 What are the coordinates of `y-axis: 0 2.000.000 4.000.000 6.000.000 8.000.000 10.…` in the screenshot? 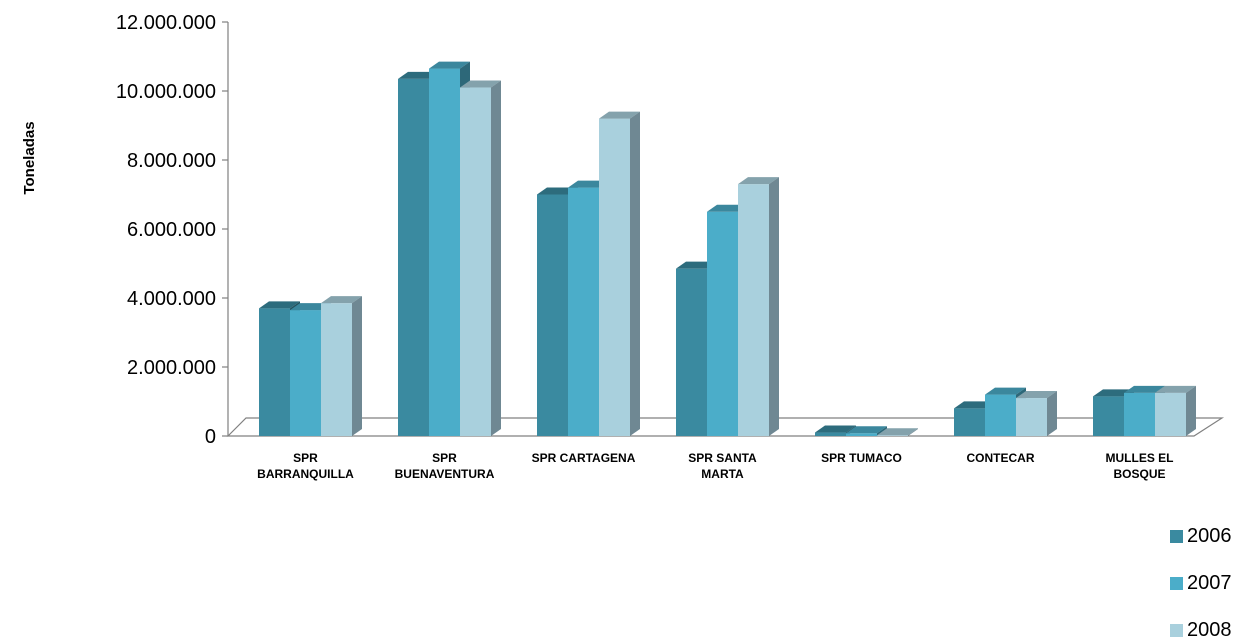 It's located at (172, 230).